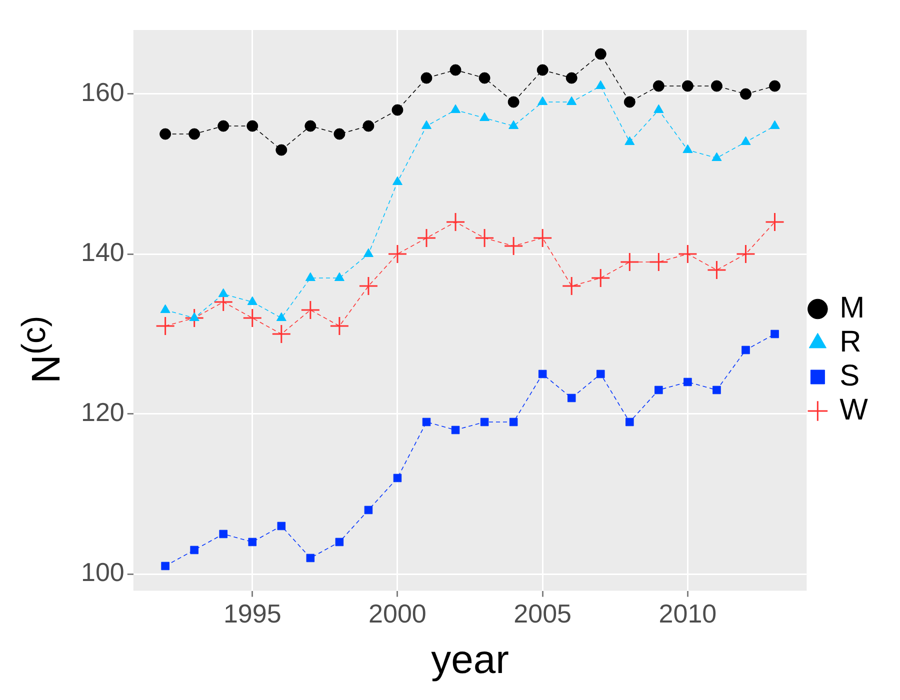  Describe the element at coordinates (102, 572) in the screenshot. I see `y-tick-label: 100` at that location.